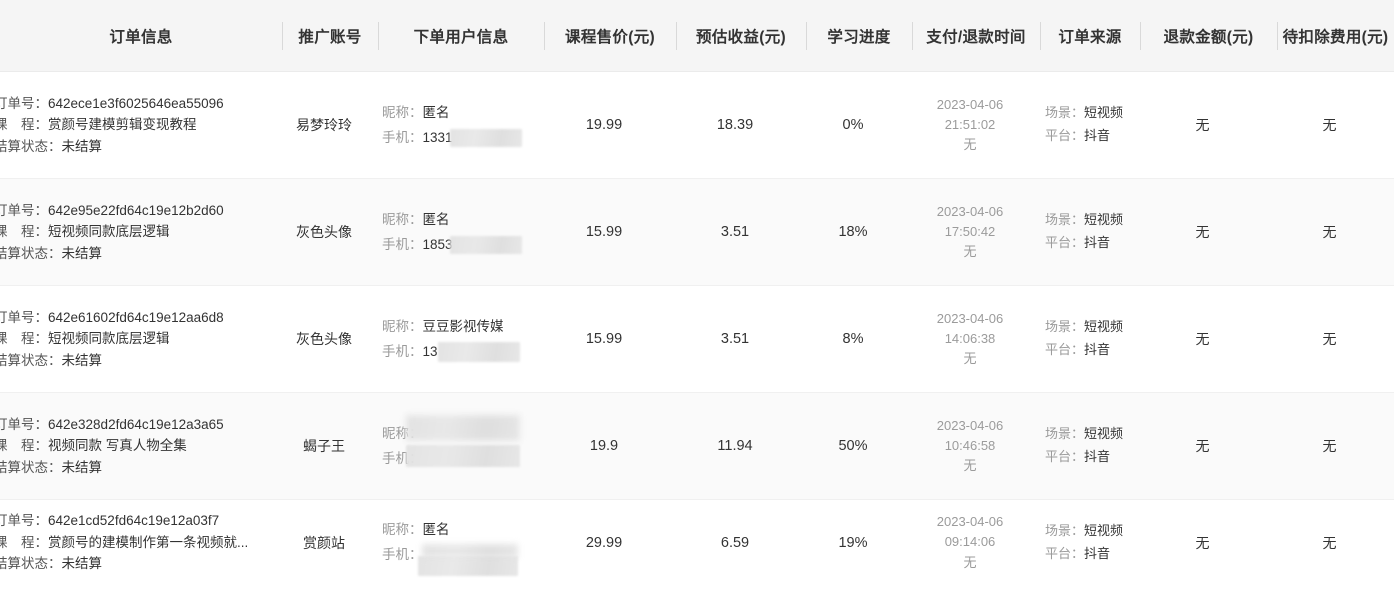  What do you see at coordinates (416, 530) in the screenshot?
I see `buyer-nickname: 昵称：匿名` at bounding box center [416, 530].